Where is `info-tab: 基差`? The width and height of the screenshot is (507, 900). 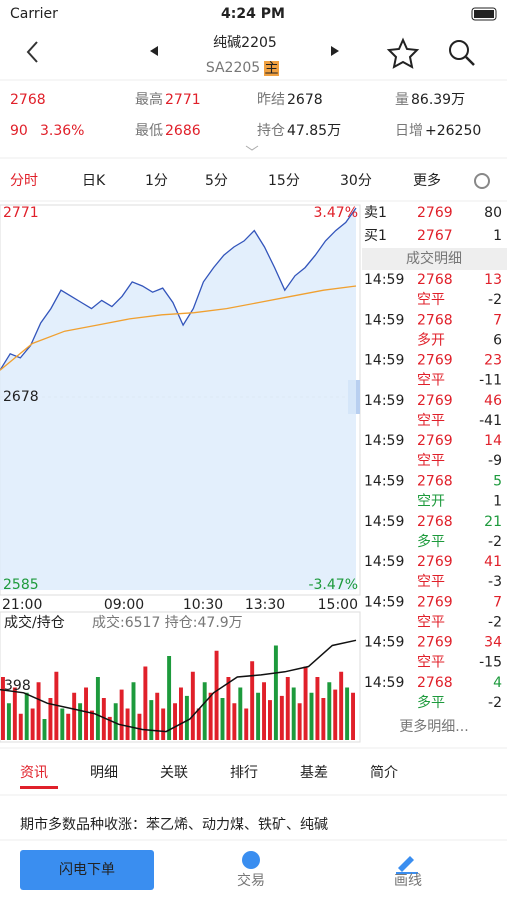
info-tab: 基差 is located at coordinates (314, 772).